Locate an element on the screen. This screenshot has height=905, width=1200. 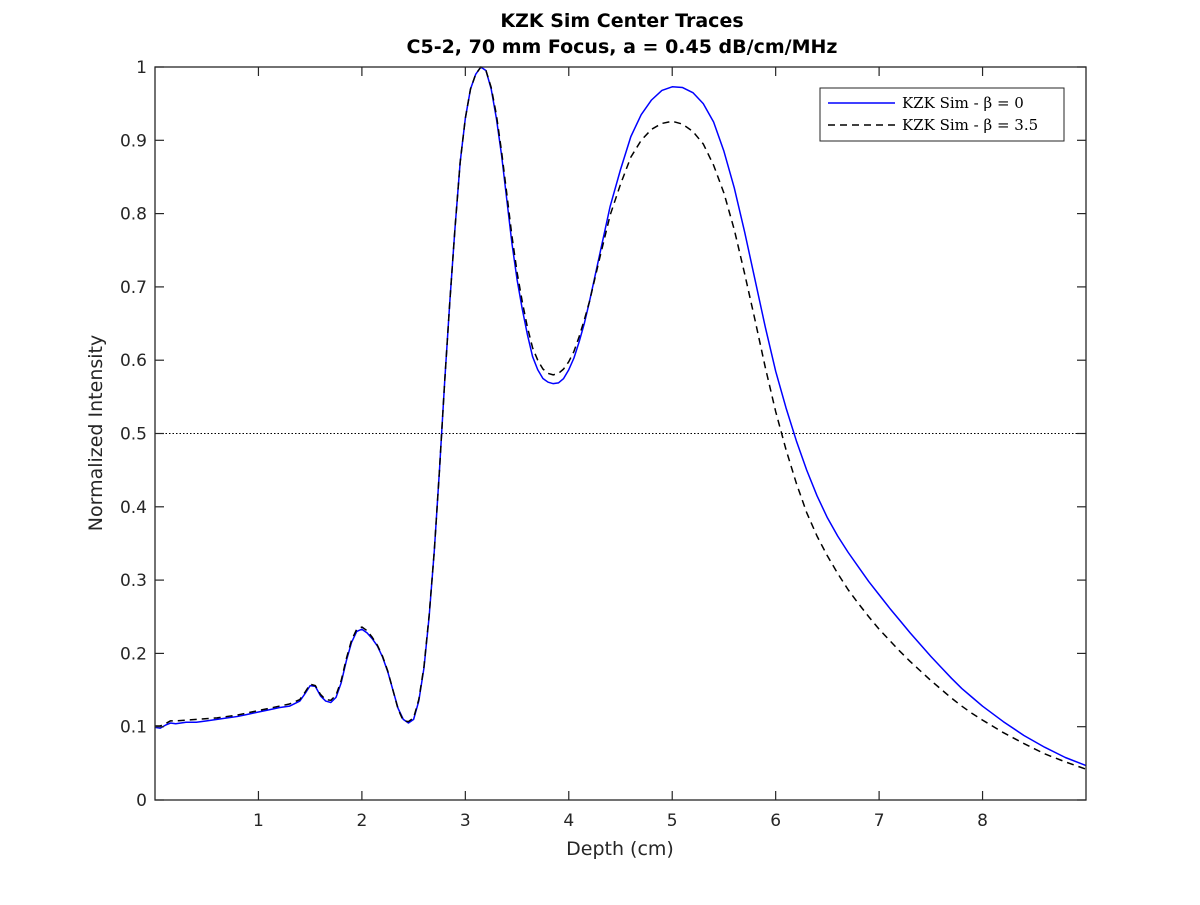
y-axis-label: Normalized Intensity is located at coordinates (96, 433).